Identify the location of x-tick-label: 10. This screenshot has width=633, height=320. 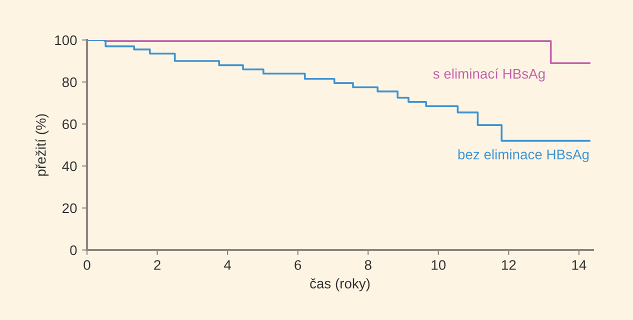
(439, 265).